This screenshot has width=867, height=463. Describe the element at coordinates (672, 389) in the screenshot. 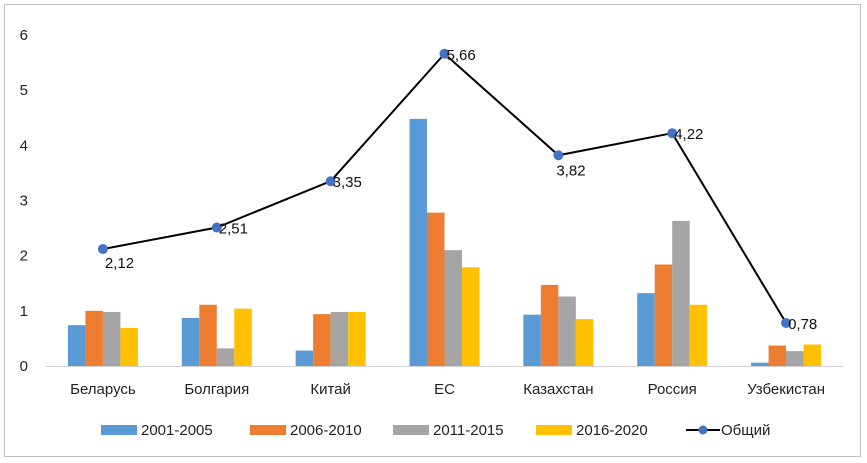

I see `x-category-label: Россия` at that location.